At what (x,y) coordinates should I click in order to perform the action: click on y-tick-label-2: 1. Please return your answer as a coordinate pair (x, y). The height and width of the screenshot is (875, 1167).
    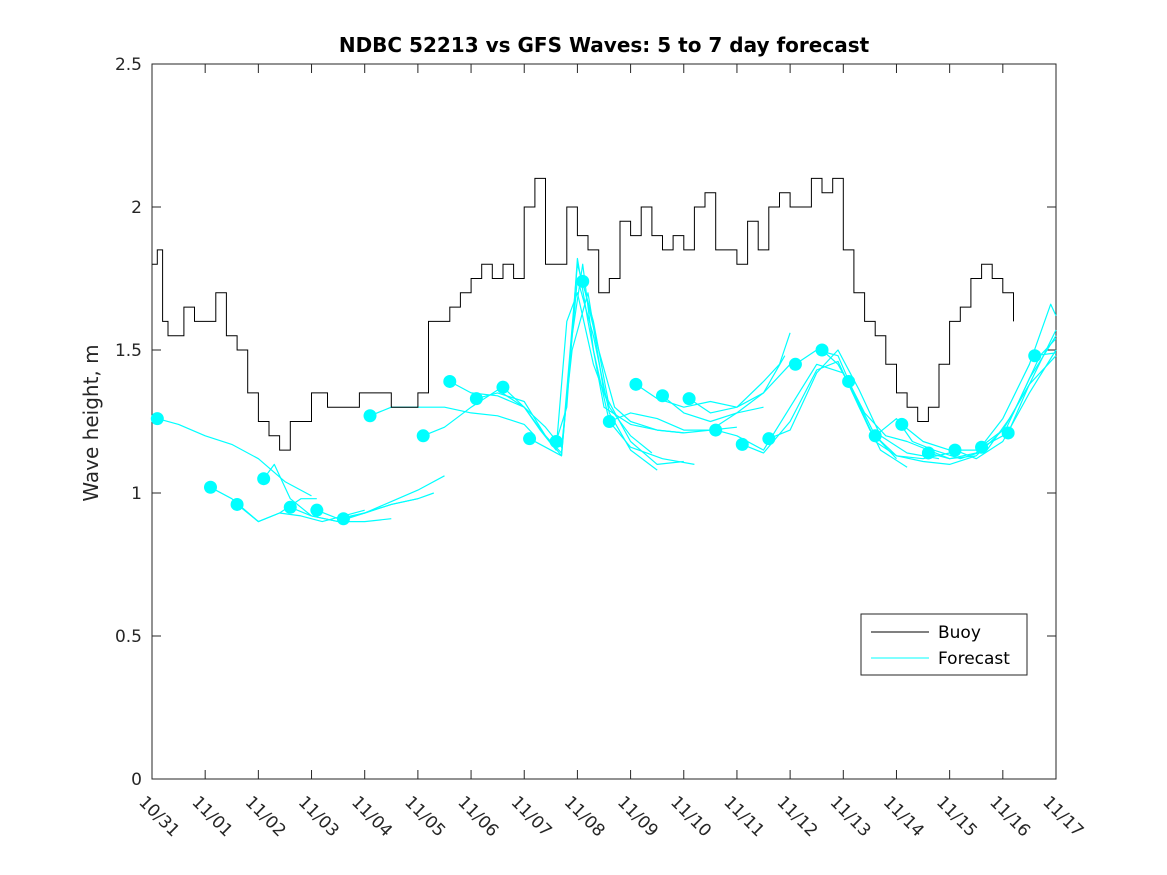
    Looking at the image, I should click on (136, 494).